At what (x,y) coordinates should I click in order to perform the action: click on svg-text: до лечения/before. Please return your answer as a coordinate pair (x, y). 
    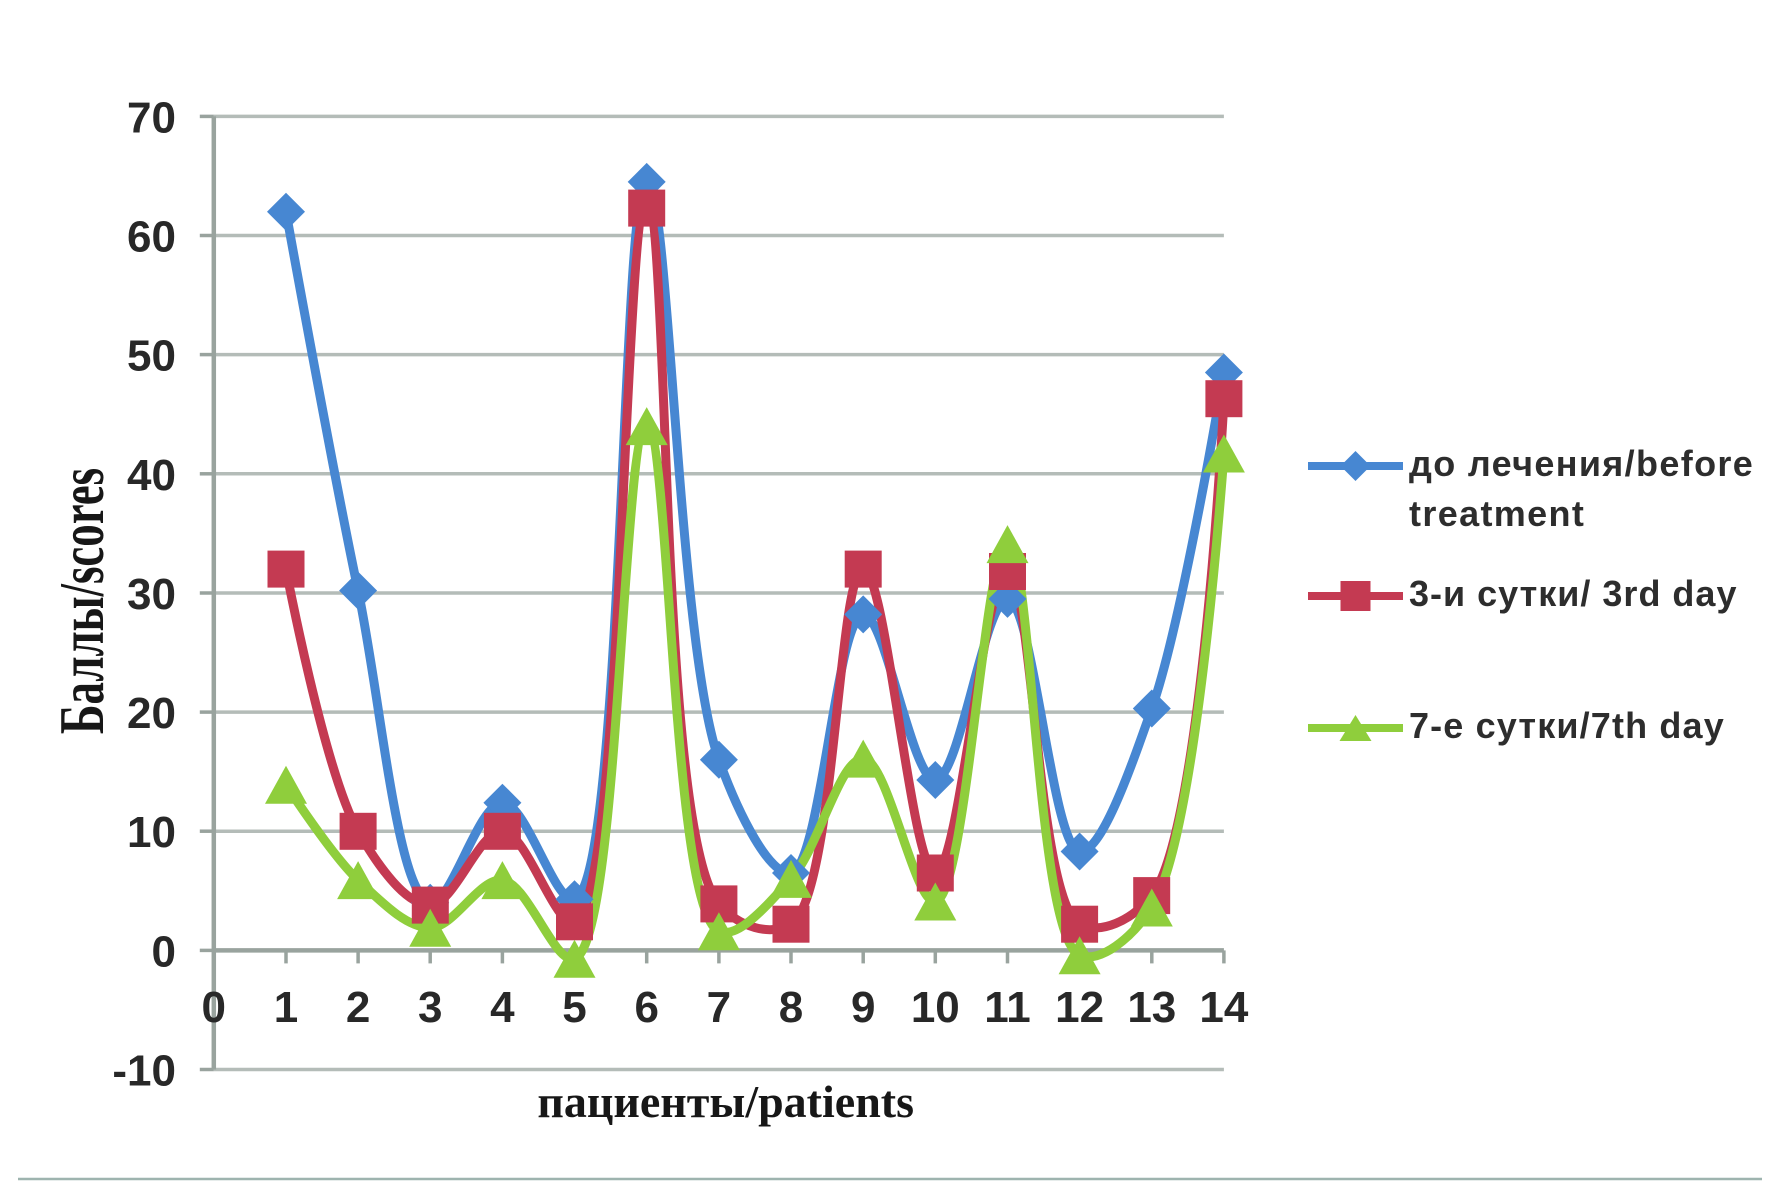
    Looking at the image, I should click on (1581, 463).